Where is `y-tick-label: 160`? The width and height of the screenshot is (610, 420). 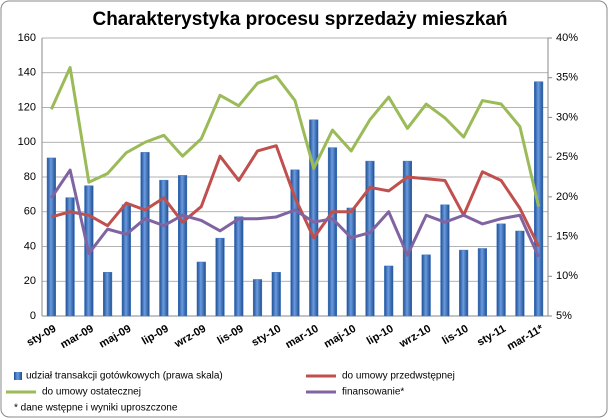 y-tick-label: 160 is located at coordinates (27, 38).